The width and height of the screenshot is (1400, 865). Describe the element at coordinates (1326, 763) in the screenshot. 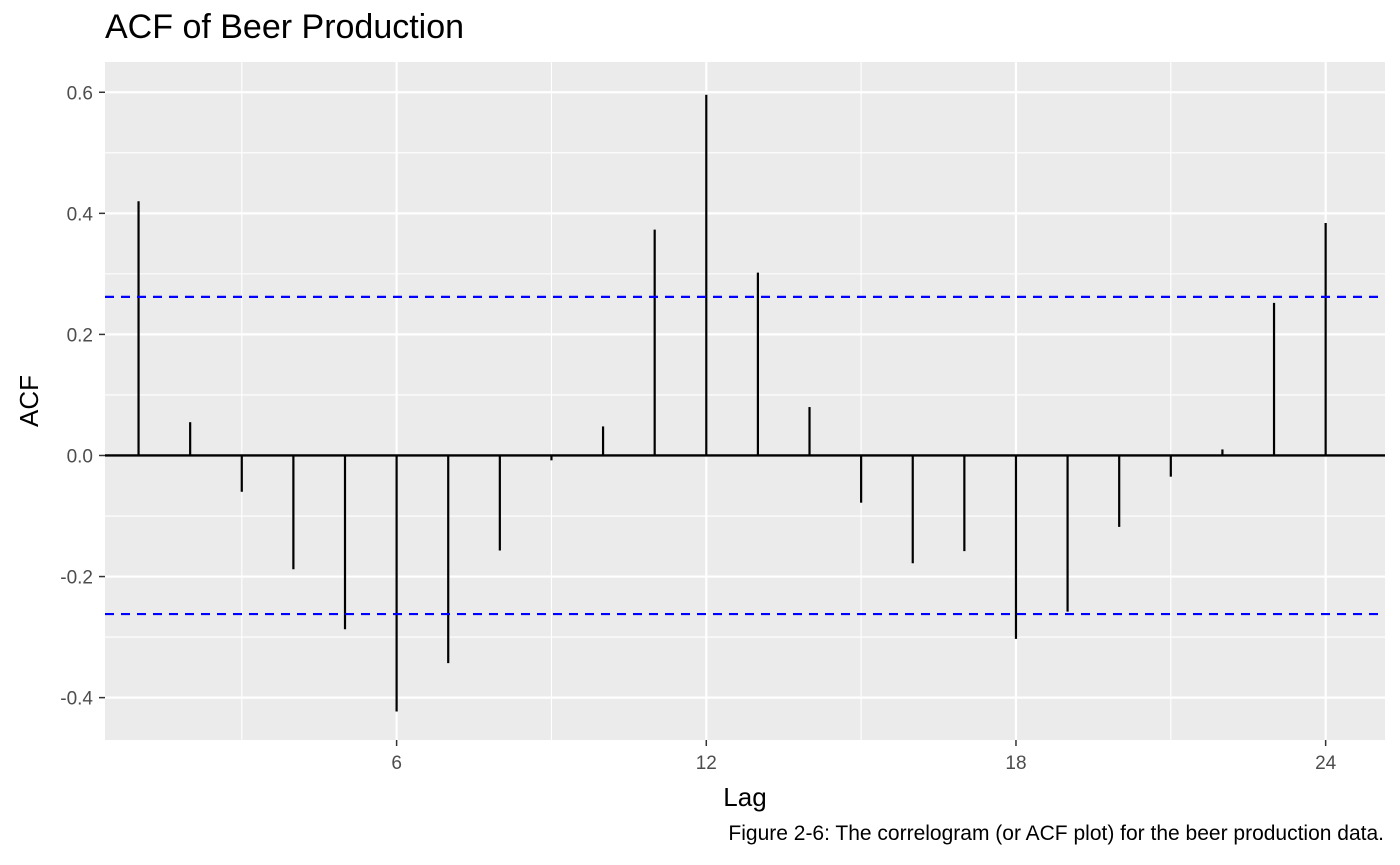

I see `x-tick-label: 24` at that location.